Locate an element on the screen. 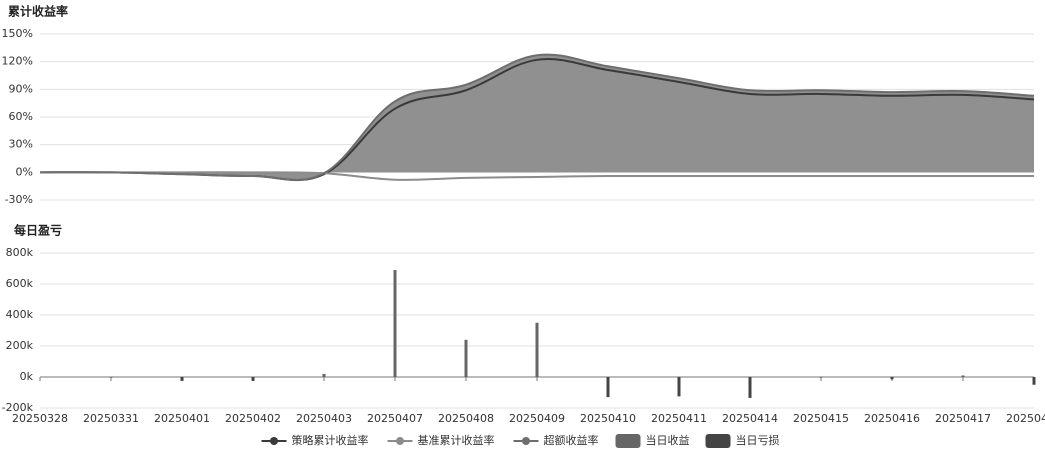 The width and height of the screenshot is (1045, 454). x-tick-label: 20250408 is located at coordinates (466, 418).